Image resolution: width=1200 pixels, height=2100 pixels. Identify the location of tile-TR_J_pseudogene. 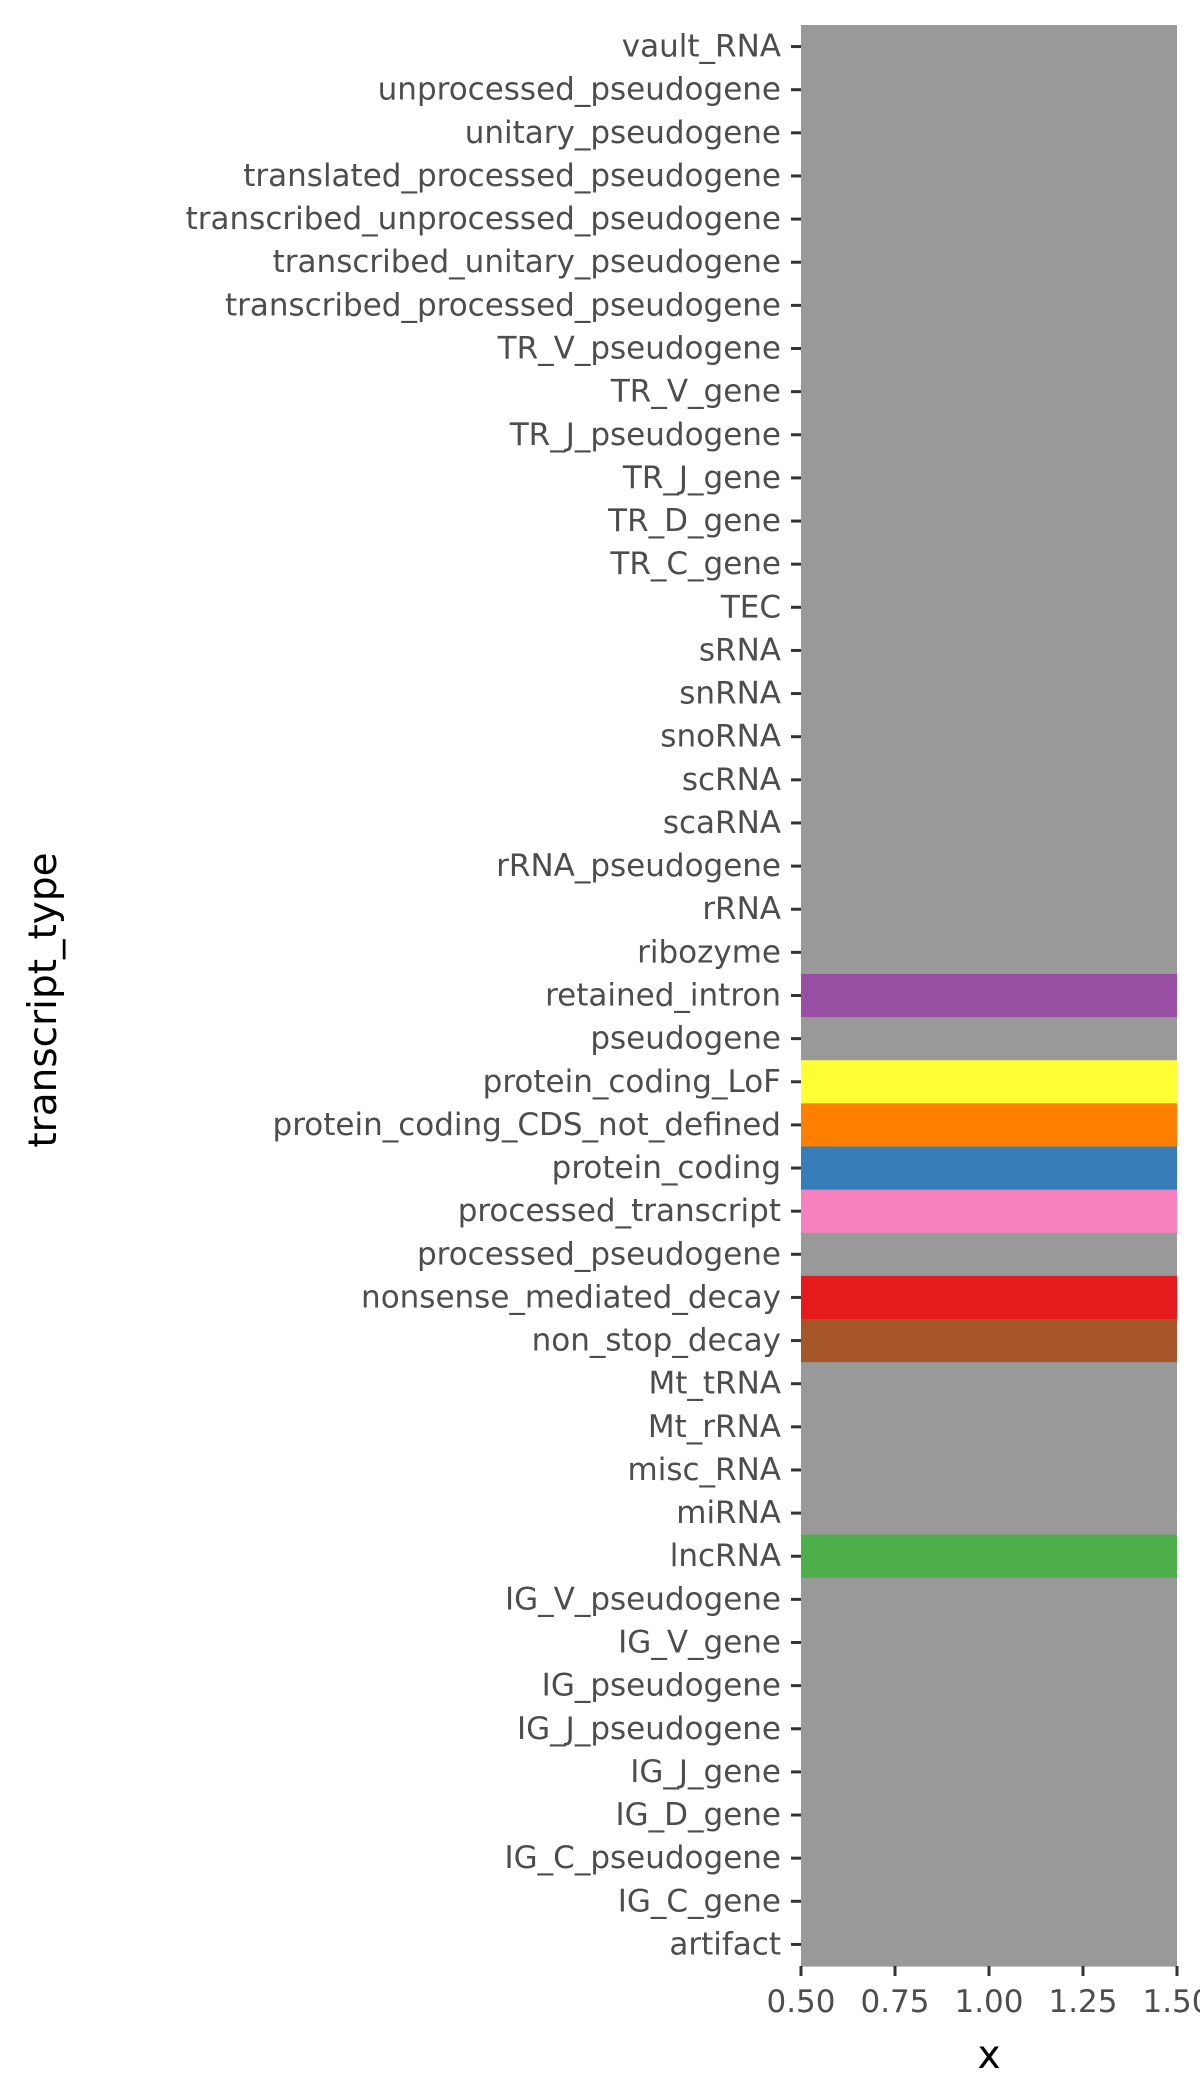
(989, 435).